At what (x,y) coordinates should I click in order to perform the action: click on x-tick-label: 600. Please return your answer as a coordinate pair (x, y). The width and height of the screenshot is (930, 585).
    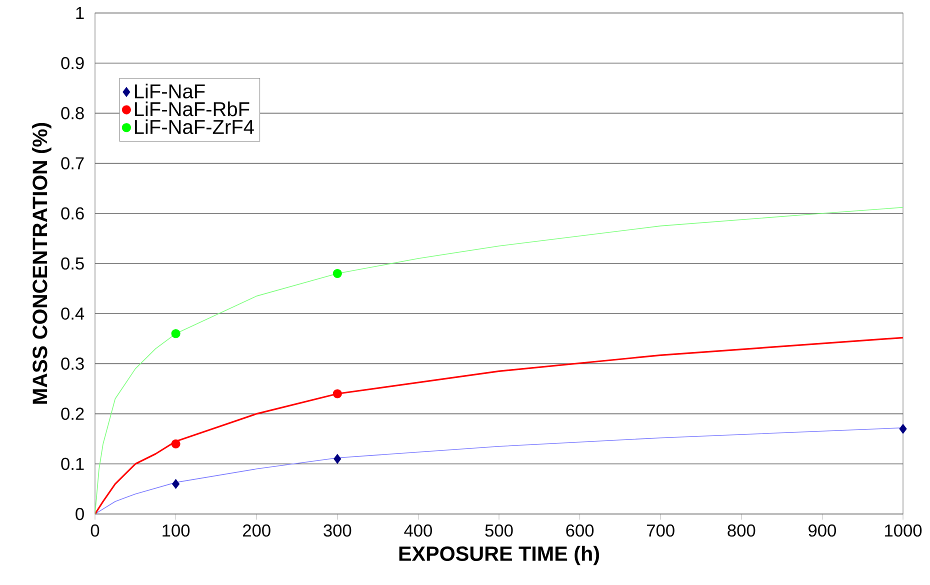
    Looking at the image, I should click on (580, 530).